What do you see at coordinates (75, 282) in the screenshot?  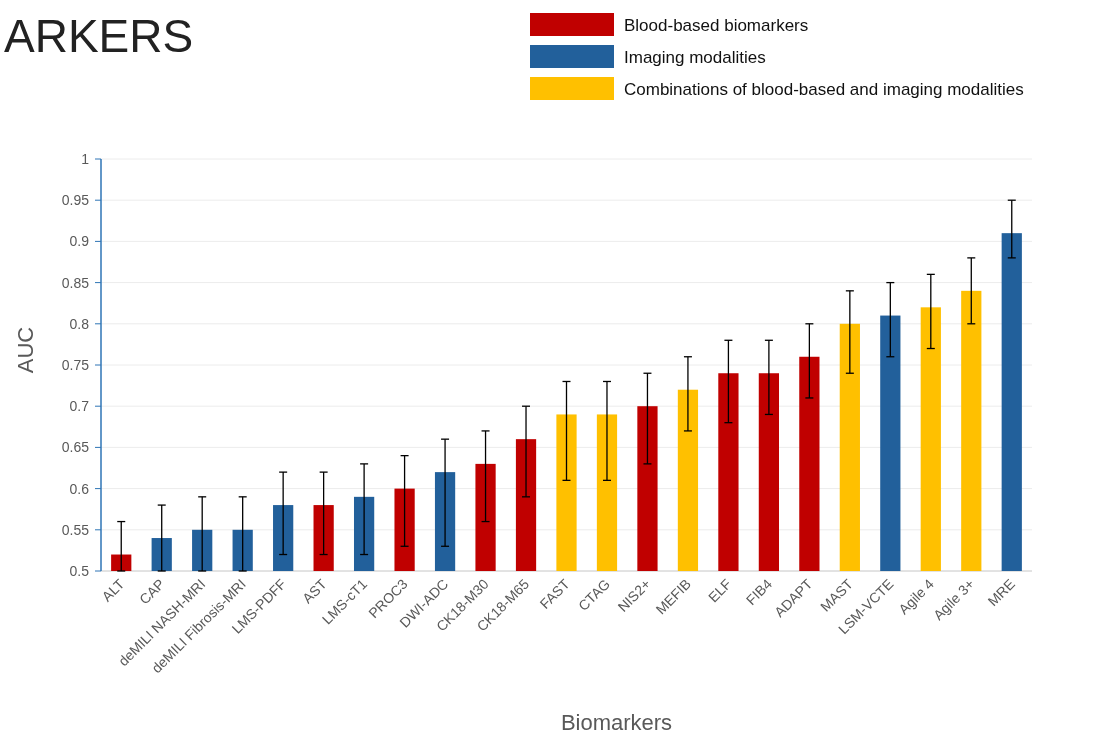 I see `y-tick-label: 0.85` at bounding box center [75, 282].